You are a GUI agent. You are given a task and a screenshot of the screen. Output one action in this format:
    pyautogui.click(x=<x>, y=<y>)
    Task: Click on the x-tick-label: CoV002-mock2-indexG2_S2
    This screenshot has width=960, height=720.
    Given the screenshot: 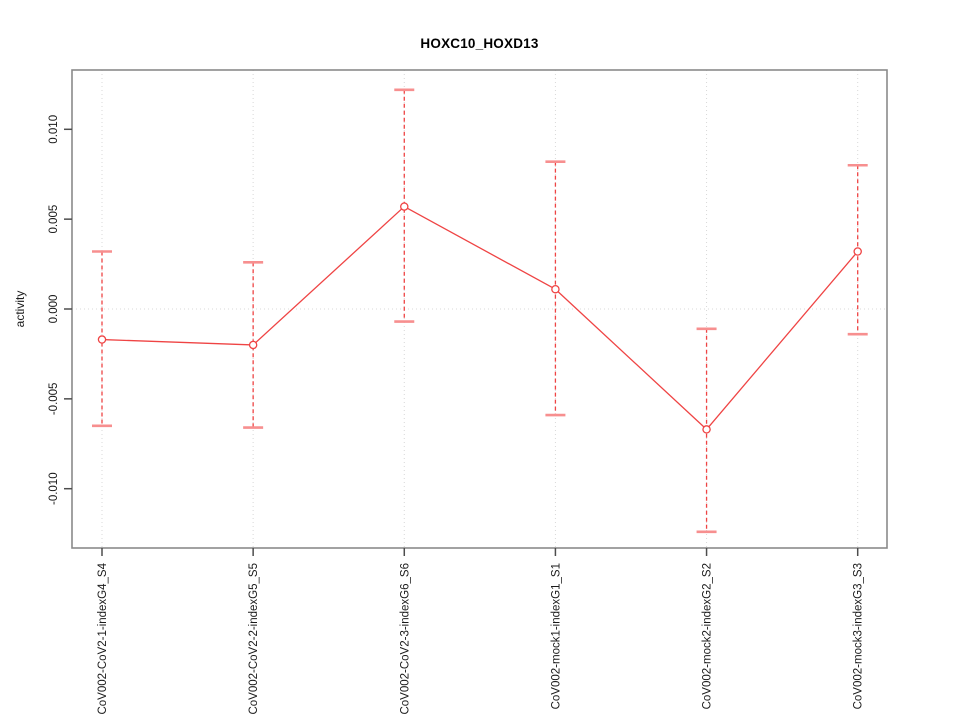 What is the action you would take?
    pyautogui.click(x=708, y=636)
    